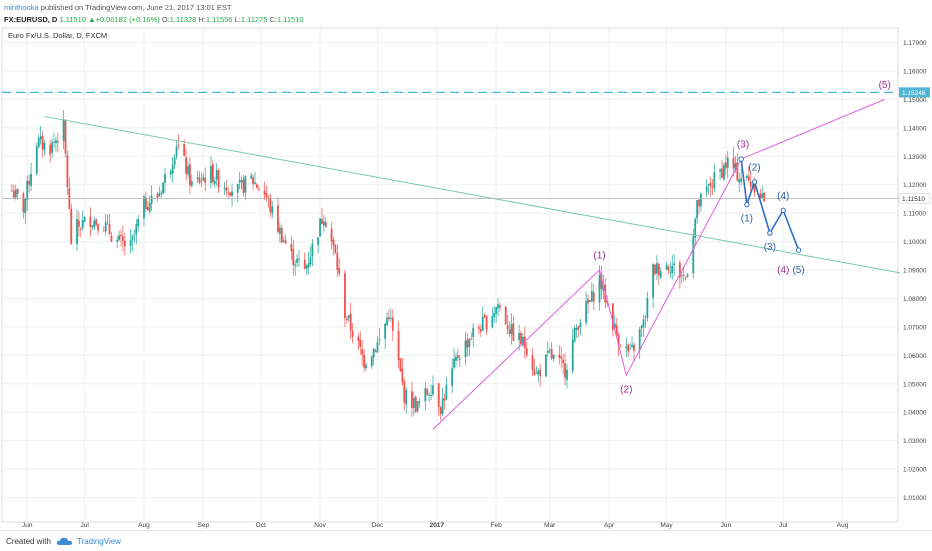 The image size is (932, 551). Describe the element at coordinates (57, 35) in the screenshot. I see `chart-title: Euro Fx/U.S. Dollar, D, FXCM` at that location.